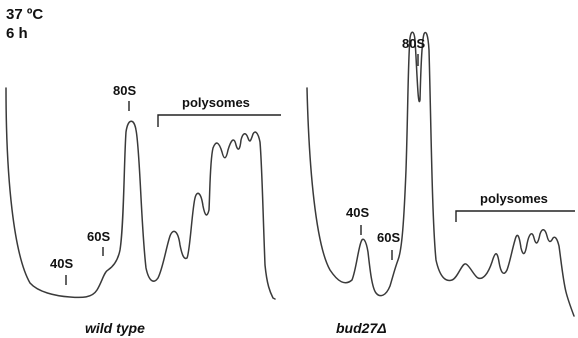 This screenshot has width=578, height=338. Describe the element at coordinates (515, 216) in the screenshot. I see `polysome-bracket-bud27` at that location.